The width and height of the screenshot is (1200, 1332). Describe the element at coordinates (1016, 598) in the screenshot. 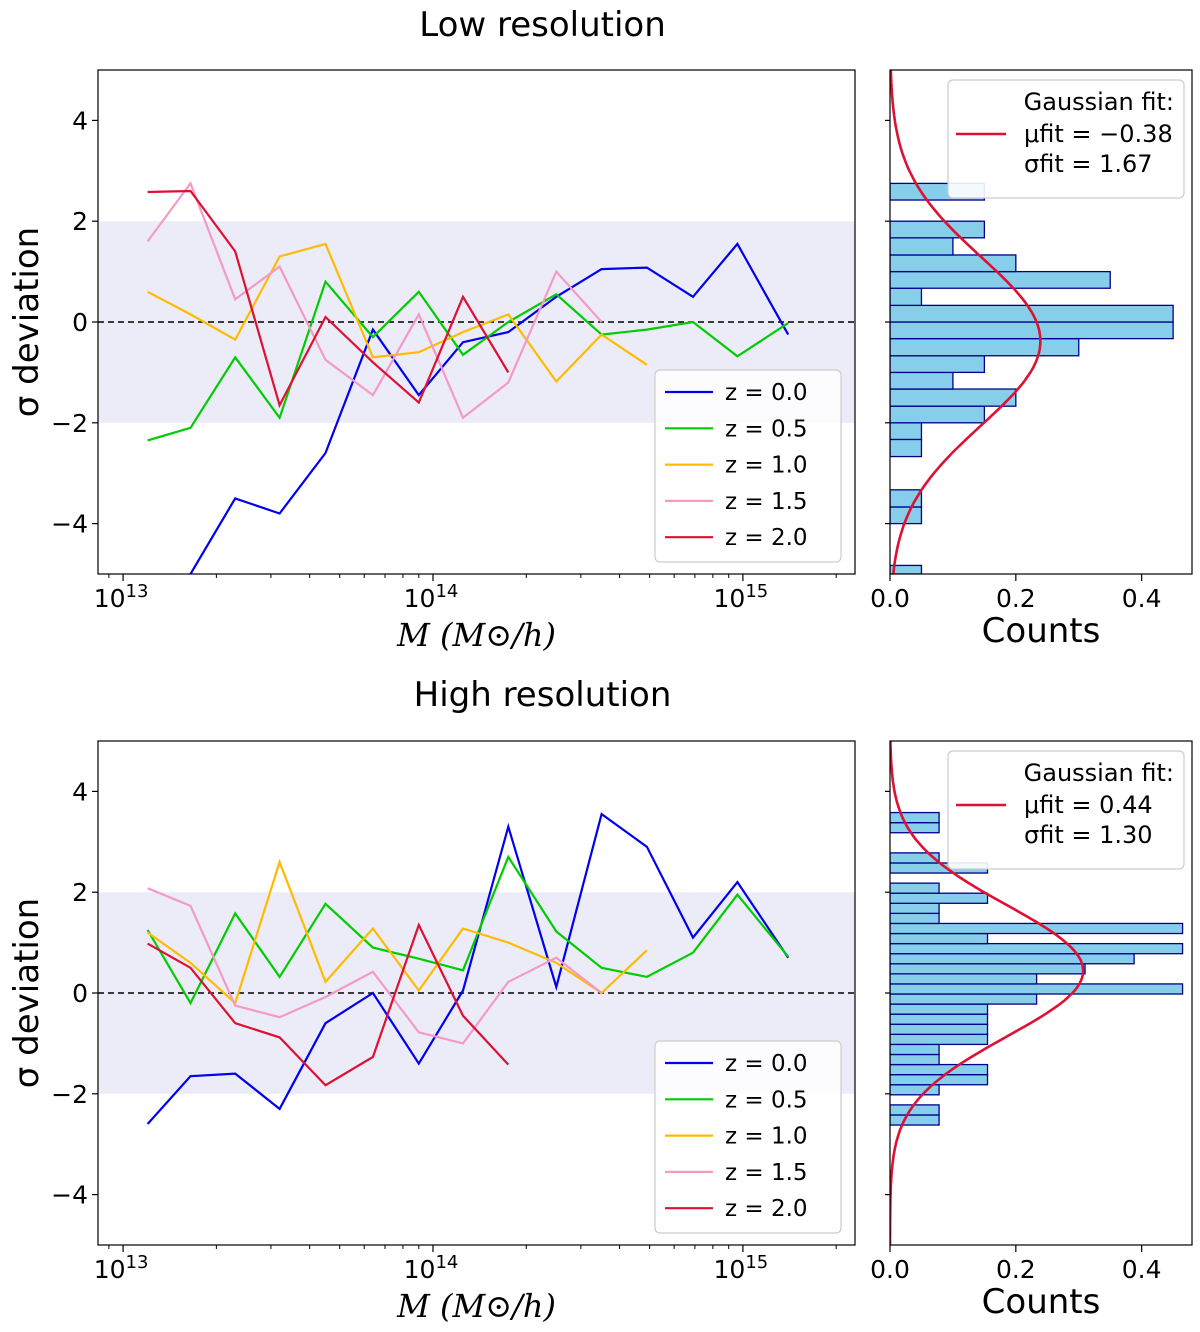

I see `x-tick-label: 0.2` at that location.